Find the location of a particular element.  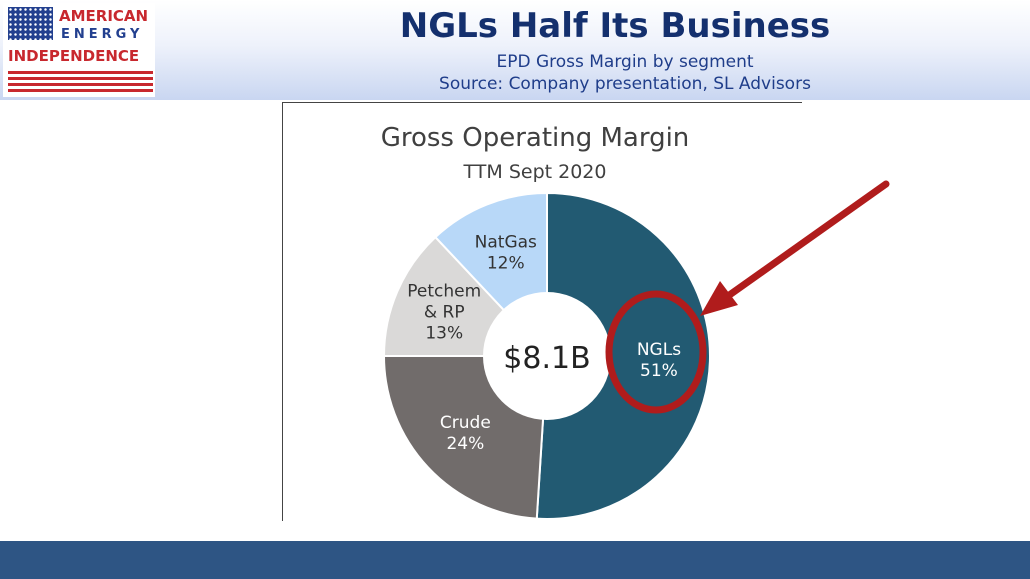

slice-label-natgas: NatGas 12% is located at coordinates (506, 252).